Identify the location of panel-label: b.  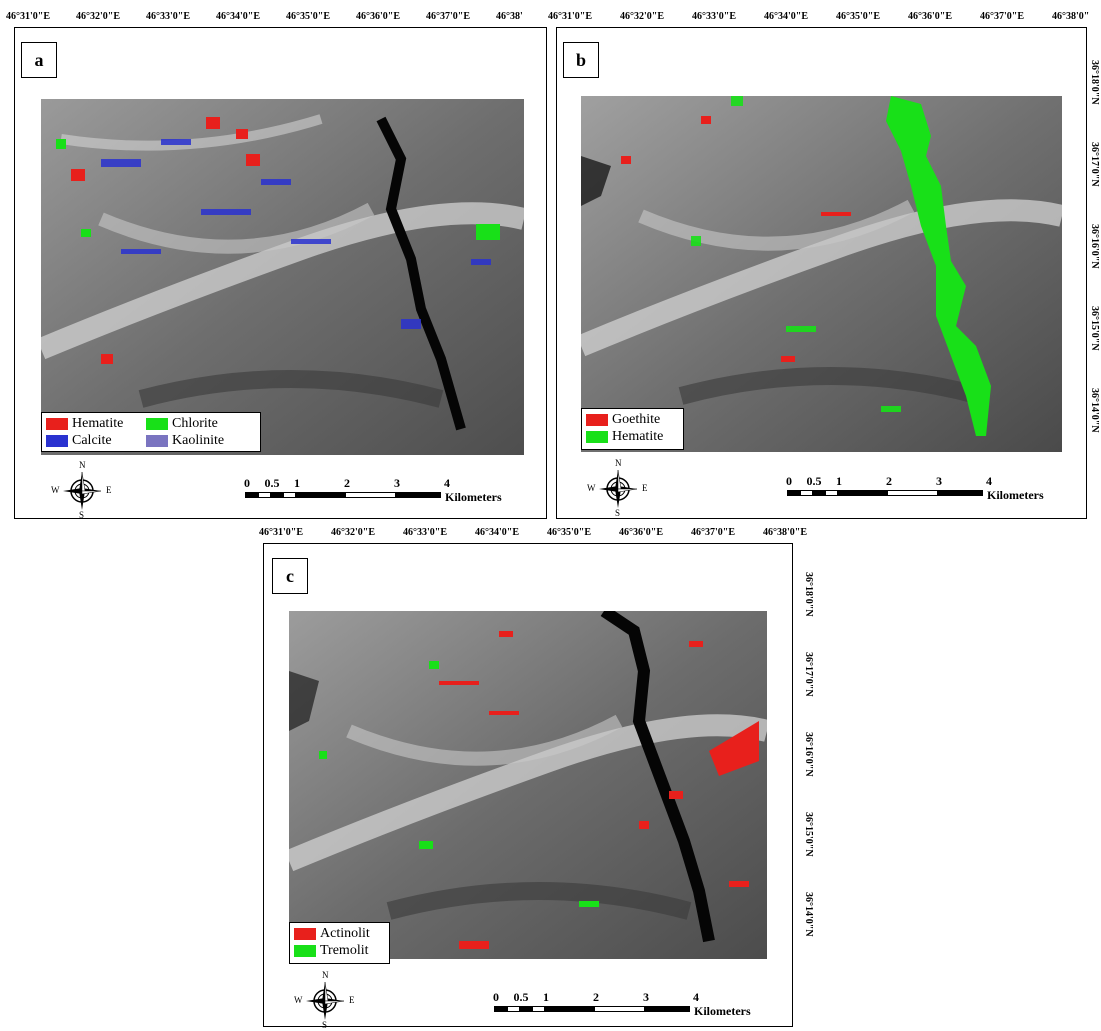
(581, 60).